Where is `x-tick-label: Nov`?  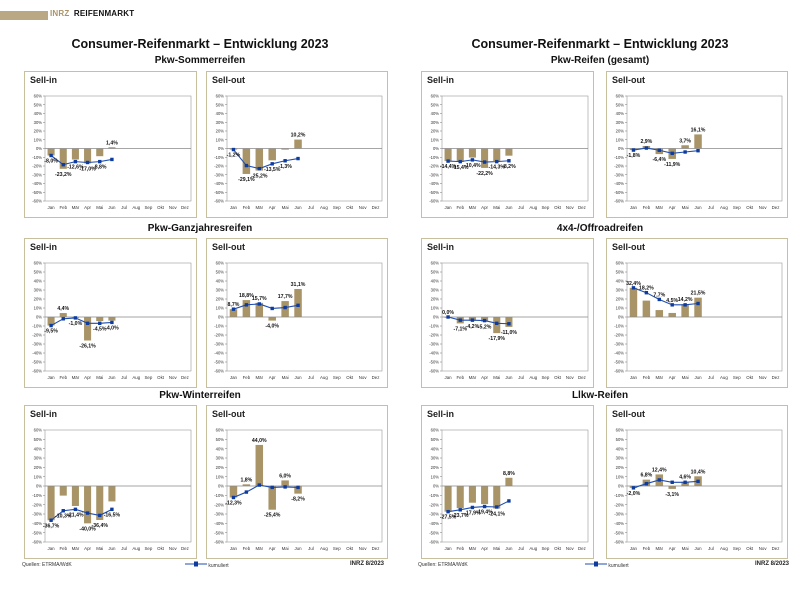
x-tick-label: Nov is located at coordinates (763, 548).